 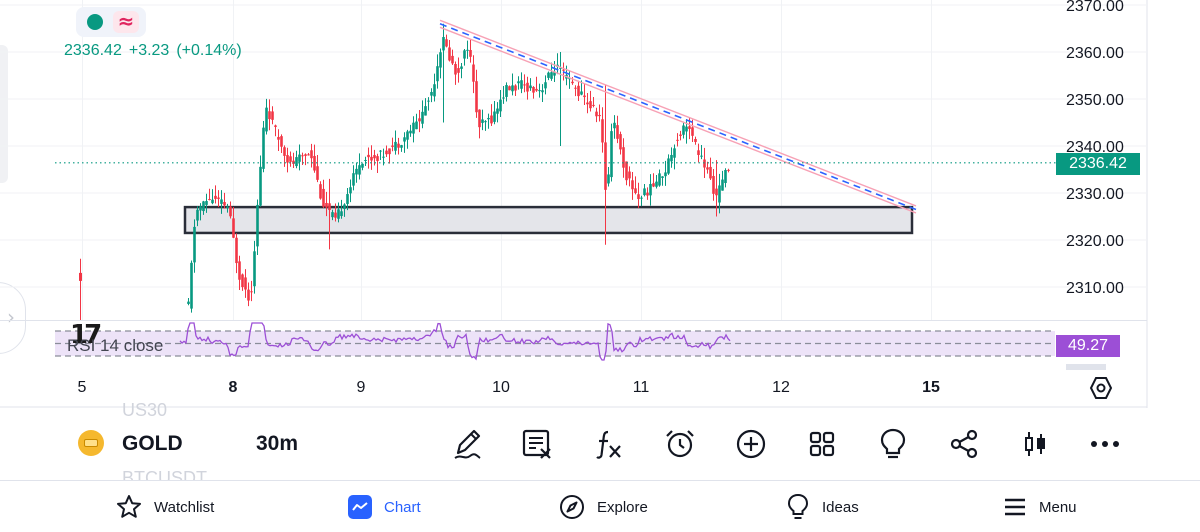 I want to click on price-axis-label: 2370.00, so click(x=1095, y=7).